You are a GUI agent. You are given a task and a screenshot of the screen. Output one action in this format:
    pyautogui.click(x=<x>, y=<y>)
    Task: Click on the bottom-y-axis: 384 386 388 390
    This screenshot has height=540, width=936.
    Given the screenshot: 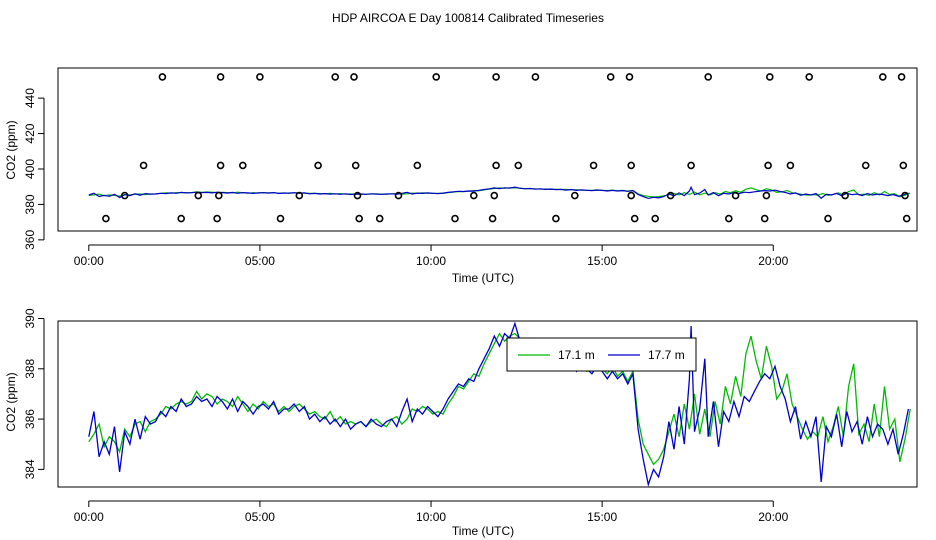 What is the action you would take?
    pyautogui.click(x=34, y=393)
    